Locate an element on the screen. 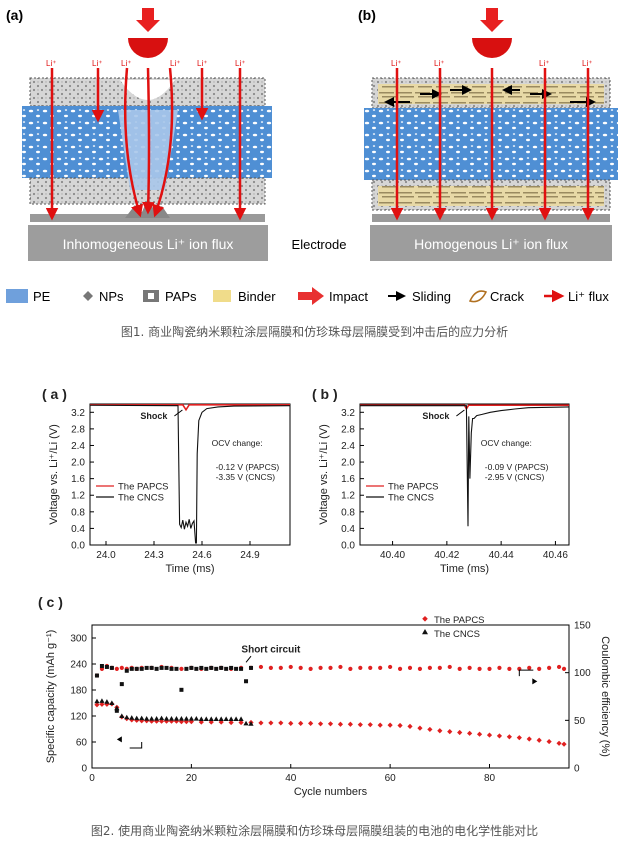  x-tick-label: 60 is located at coordinates (391, 778).